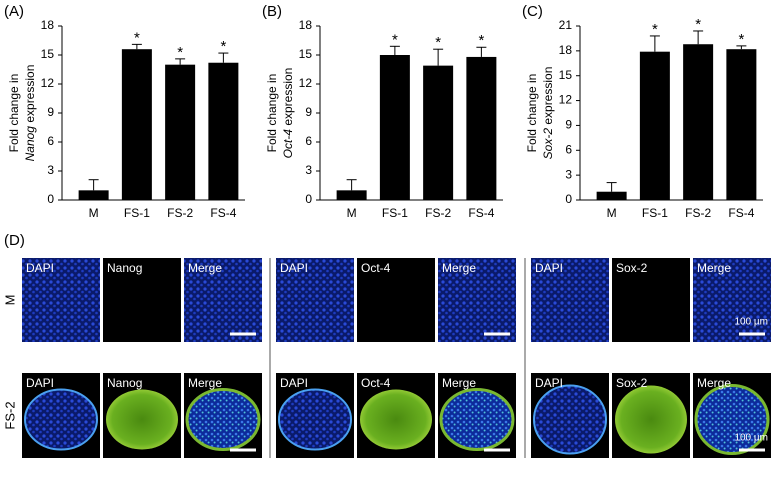 The image size is (778, 482). I want to click on y-label-gene: Sox-2, so click(548, 144).